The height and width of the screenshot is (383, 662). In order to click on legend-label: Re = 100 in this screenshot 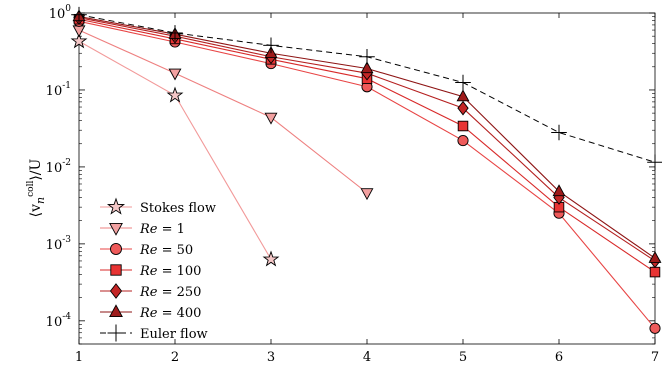, I will do `click(170, 271)`.